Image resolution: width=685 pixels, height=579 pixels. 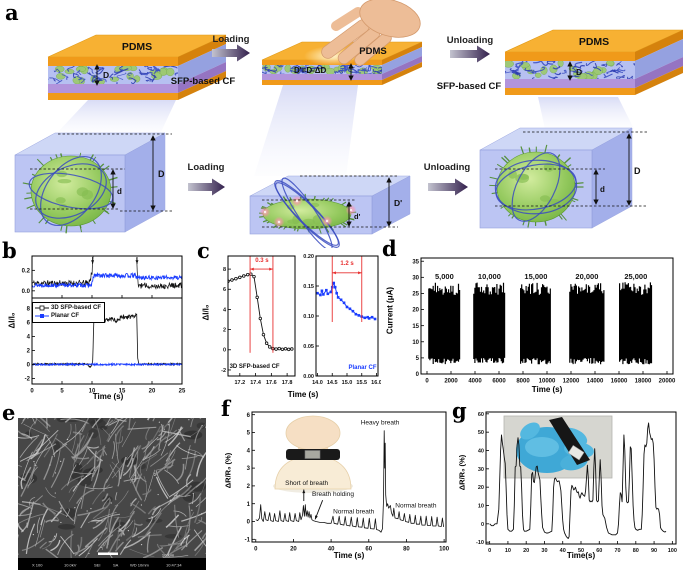 I want to click on svg-text: 2, so click(x=224, y=331).